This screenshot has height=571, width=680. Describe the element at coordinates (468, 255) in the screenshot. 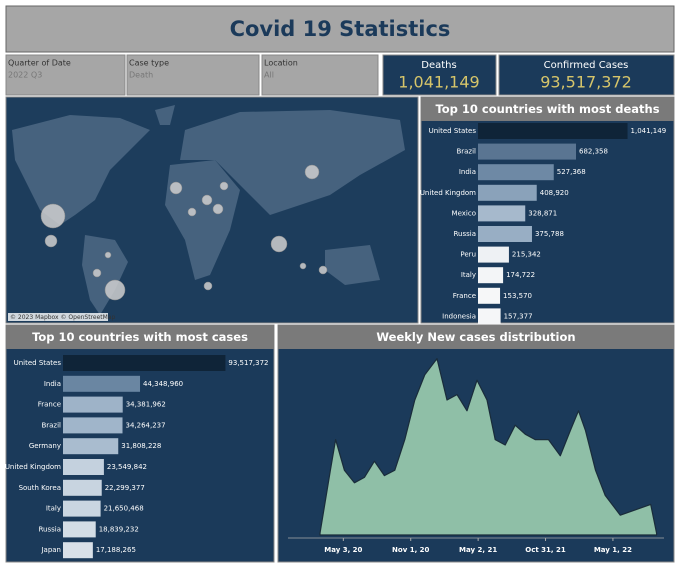

I see `y-tick-label: Peru` at that location.